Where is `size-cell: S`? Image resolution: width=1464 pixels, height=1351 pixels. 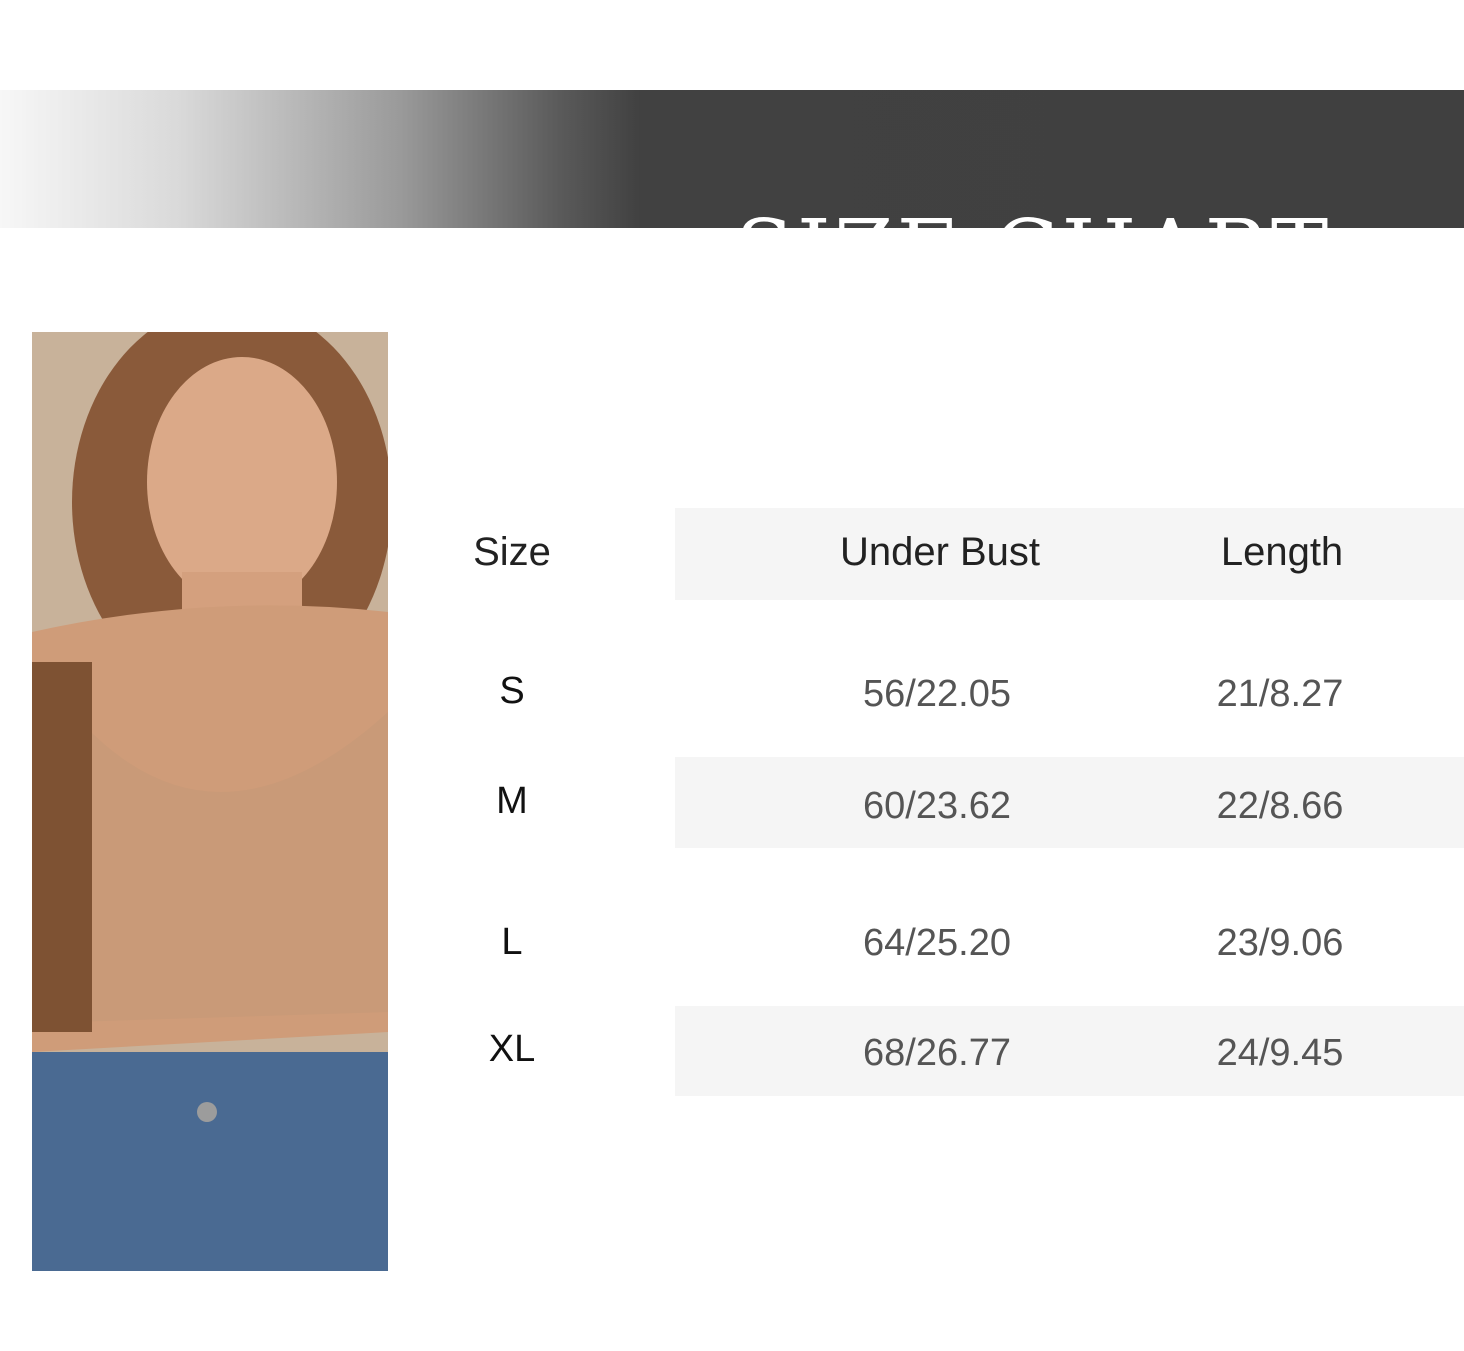 size-cell: S is located at coordinates (512, 691).